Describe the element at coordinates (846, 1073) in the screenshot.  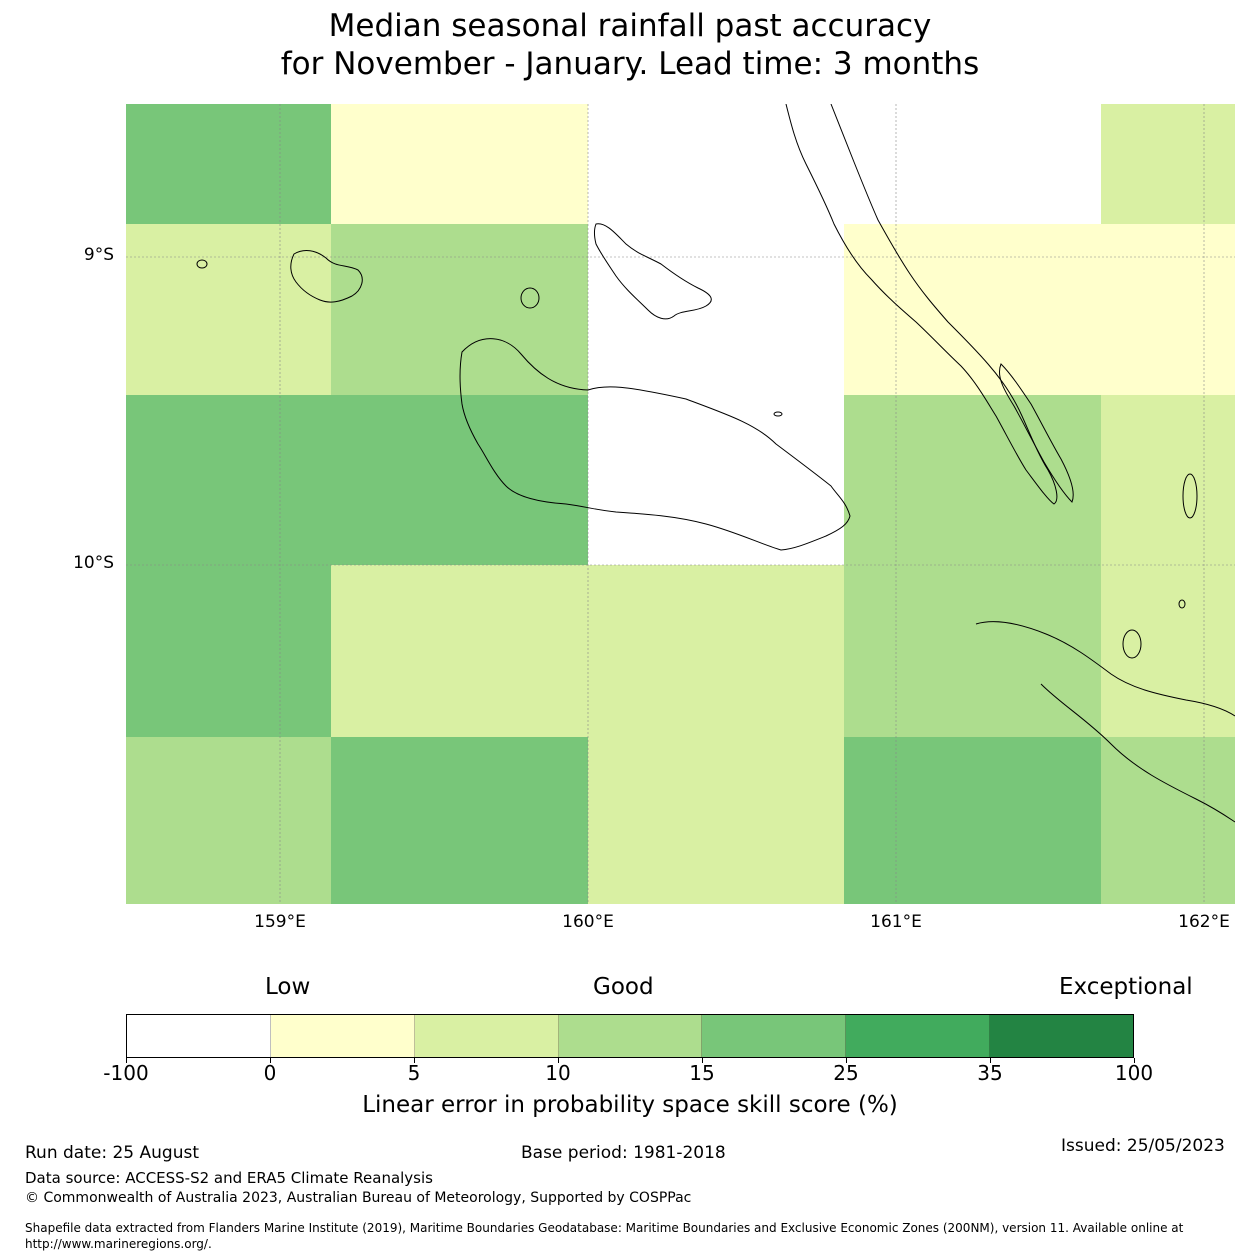
I see `colorbar-tick-label: 25` at that location.